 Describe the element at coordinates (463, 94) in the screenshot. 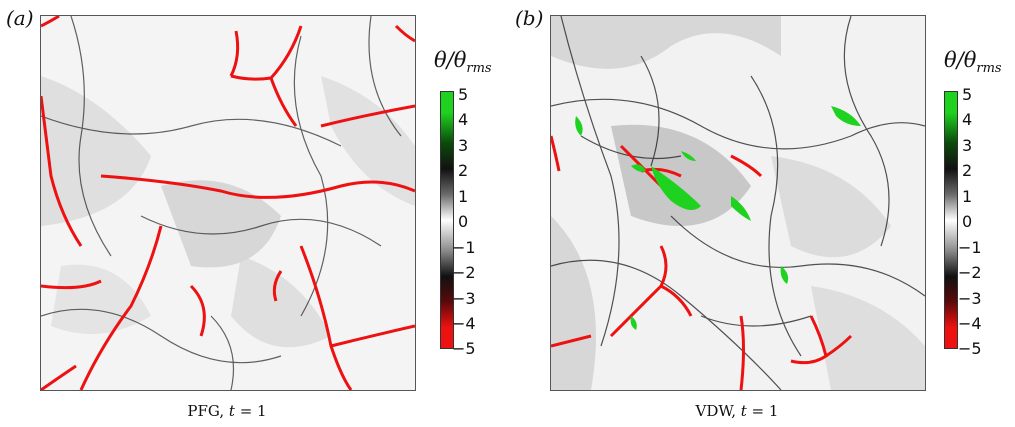

I see `cb-a-tick: 5` at that location.